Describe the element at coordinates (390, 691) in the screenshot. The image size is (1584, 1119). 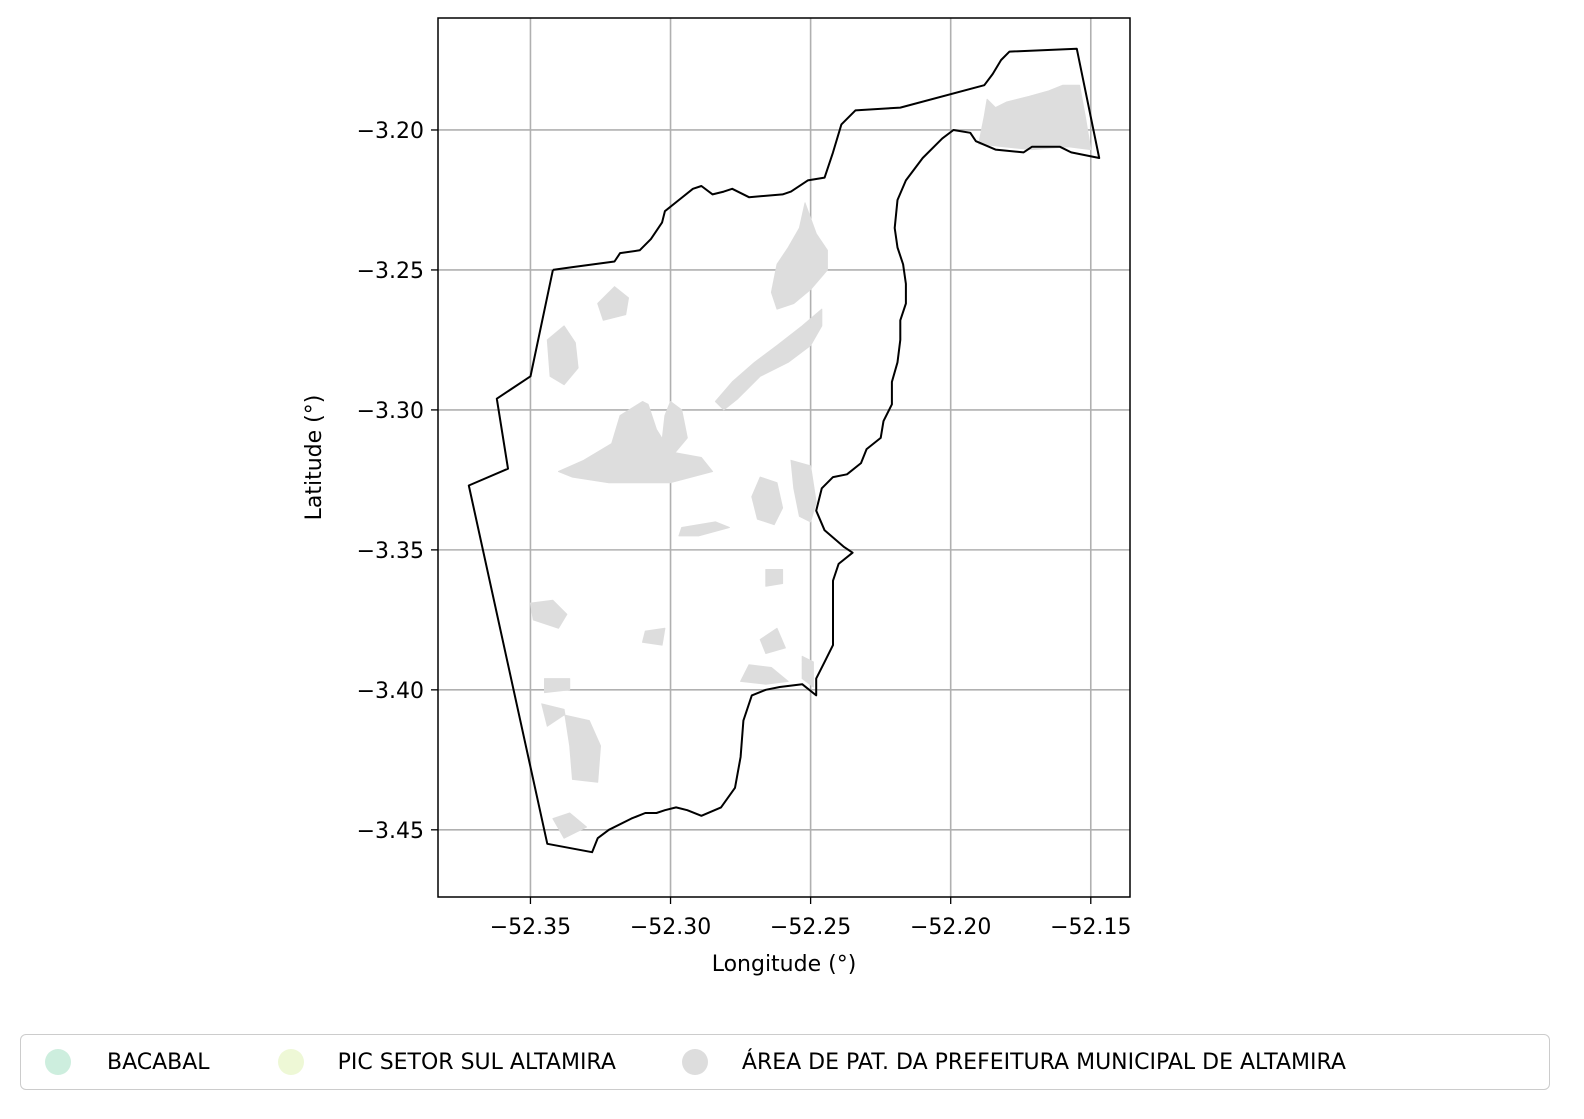
I see `y-tick-label-4: −3.40` at that location.